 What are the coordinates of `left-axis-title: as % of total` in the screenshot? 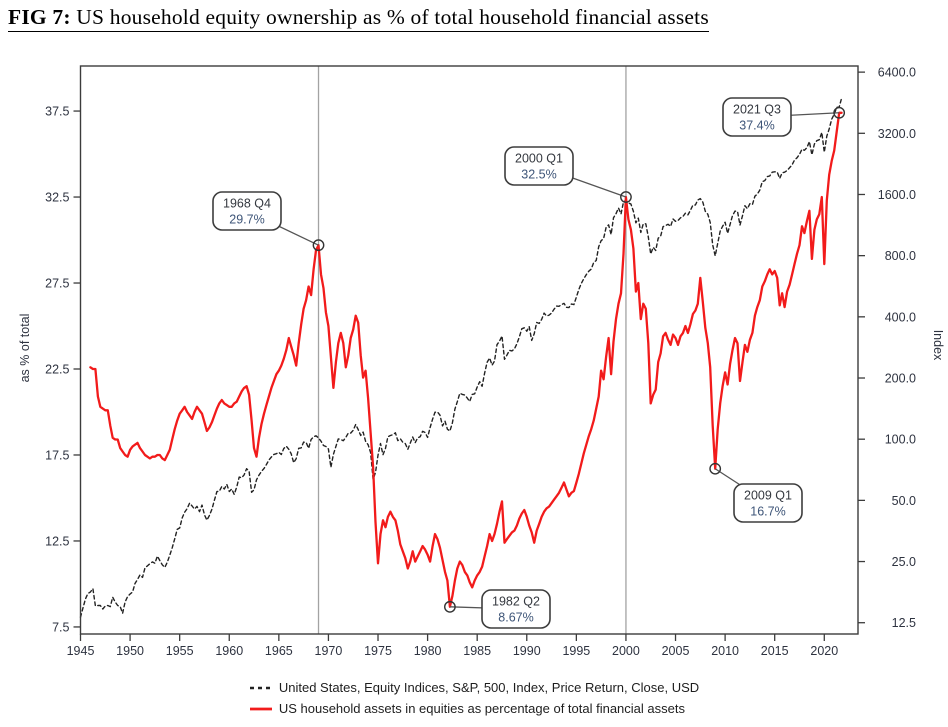 It's located at (25, 348).